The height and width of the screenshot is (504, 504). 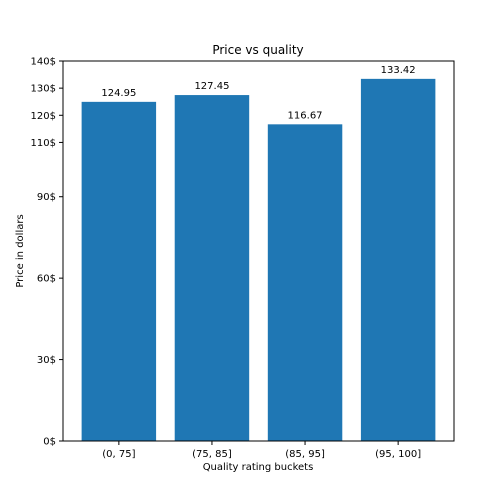 I want to click on y-tick-label-6: 130$, so click(x=43, y=89).